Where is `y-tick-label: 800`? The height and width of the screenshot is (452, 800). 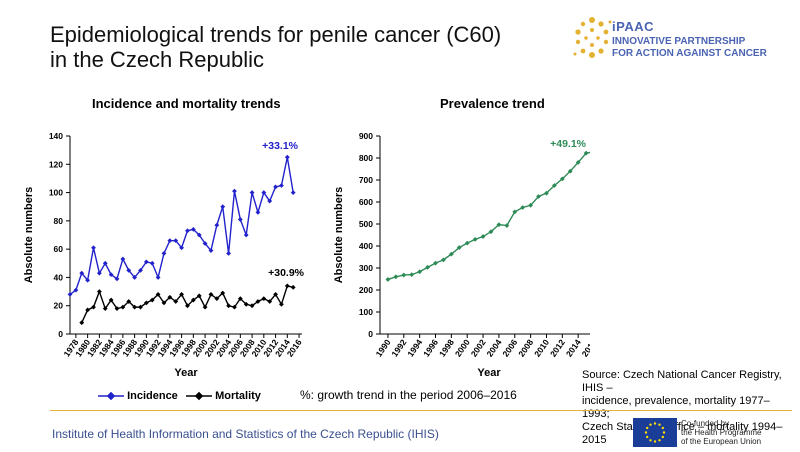 y-tick-label: 800 is located at coordinates (366, 158).